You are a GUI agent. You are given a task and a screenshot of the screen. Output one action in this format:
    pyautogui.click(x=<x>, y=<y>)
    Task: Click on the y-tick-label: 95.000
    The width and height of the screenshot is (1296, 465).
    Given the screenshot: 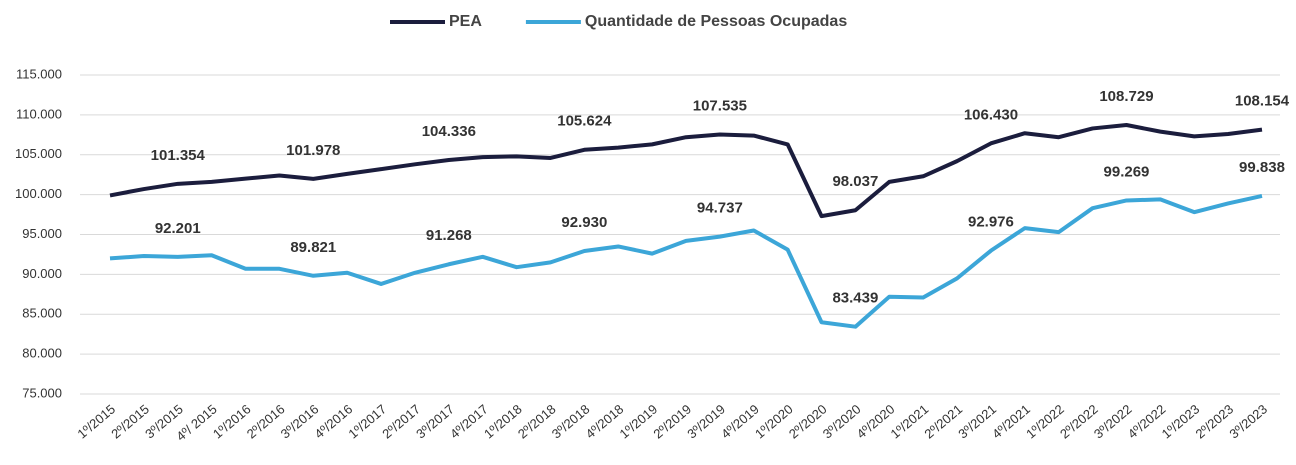 What is the action you would take?
    pyautogui.click(x=42, y=233)
    